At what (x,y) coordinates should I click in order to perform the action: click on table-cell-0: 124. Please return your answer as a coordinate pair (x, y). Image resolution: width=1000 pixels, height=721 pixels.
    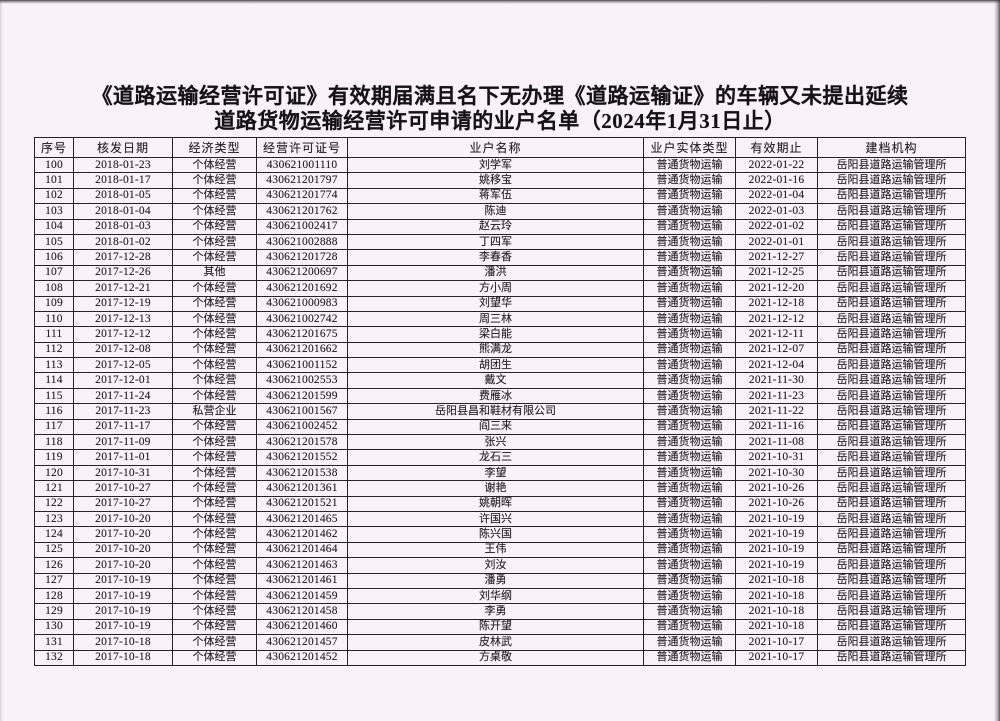
    Looking at the image, I should click on (54, 534).